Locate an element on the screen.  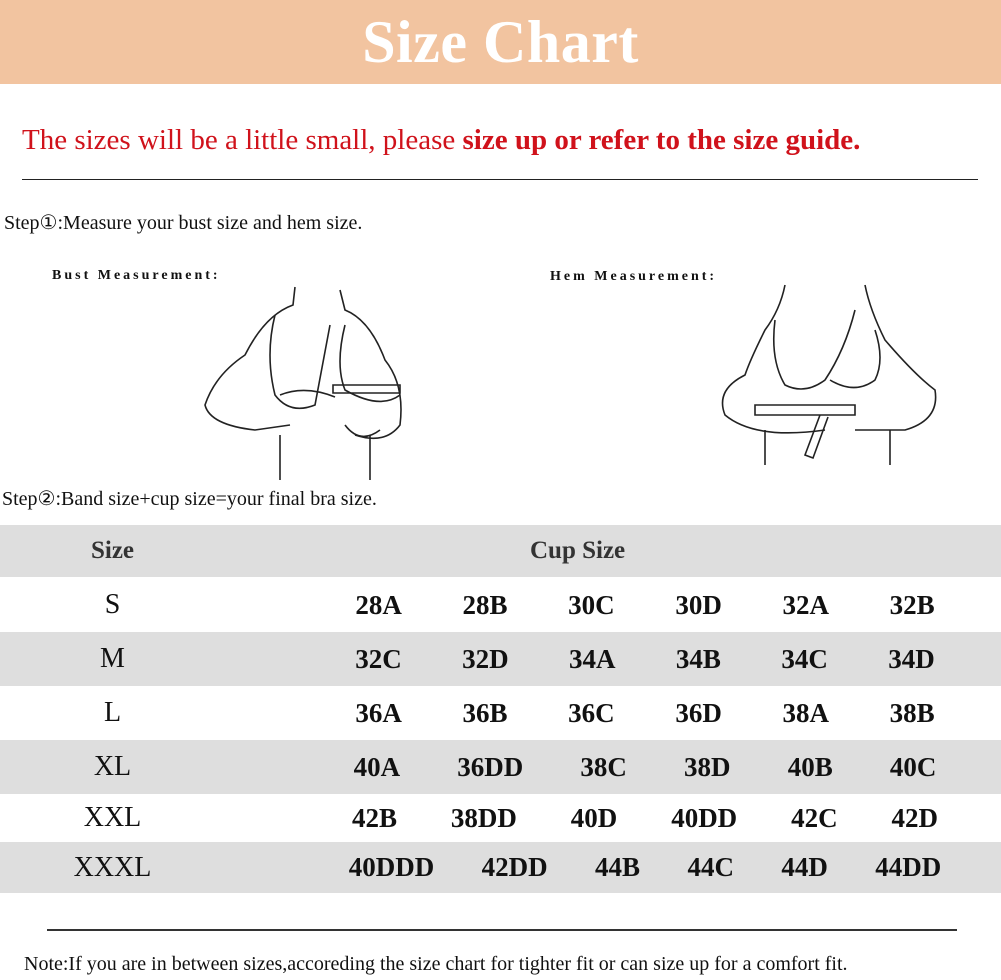
cup-size-cell: 38C is located at coordinates (603, 766).